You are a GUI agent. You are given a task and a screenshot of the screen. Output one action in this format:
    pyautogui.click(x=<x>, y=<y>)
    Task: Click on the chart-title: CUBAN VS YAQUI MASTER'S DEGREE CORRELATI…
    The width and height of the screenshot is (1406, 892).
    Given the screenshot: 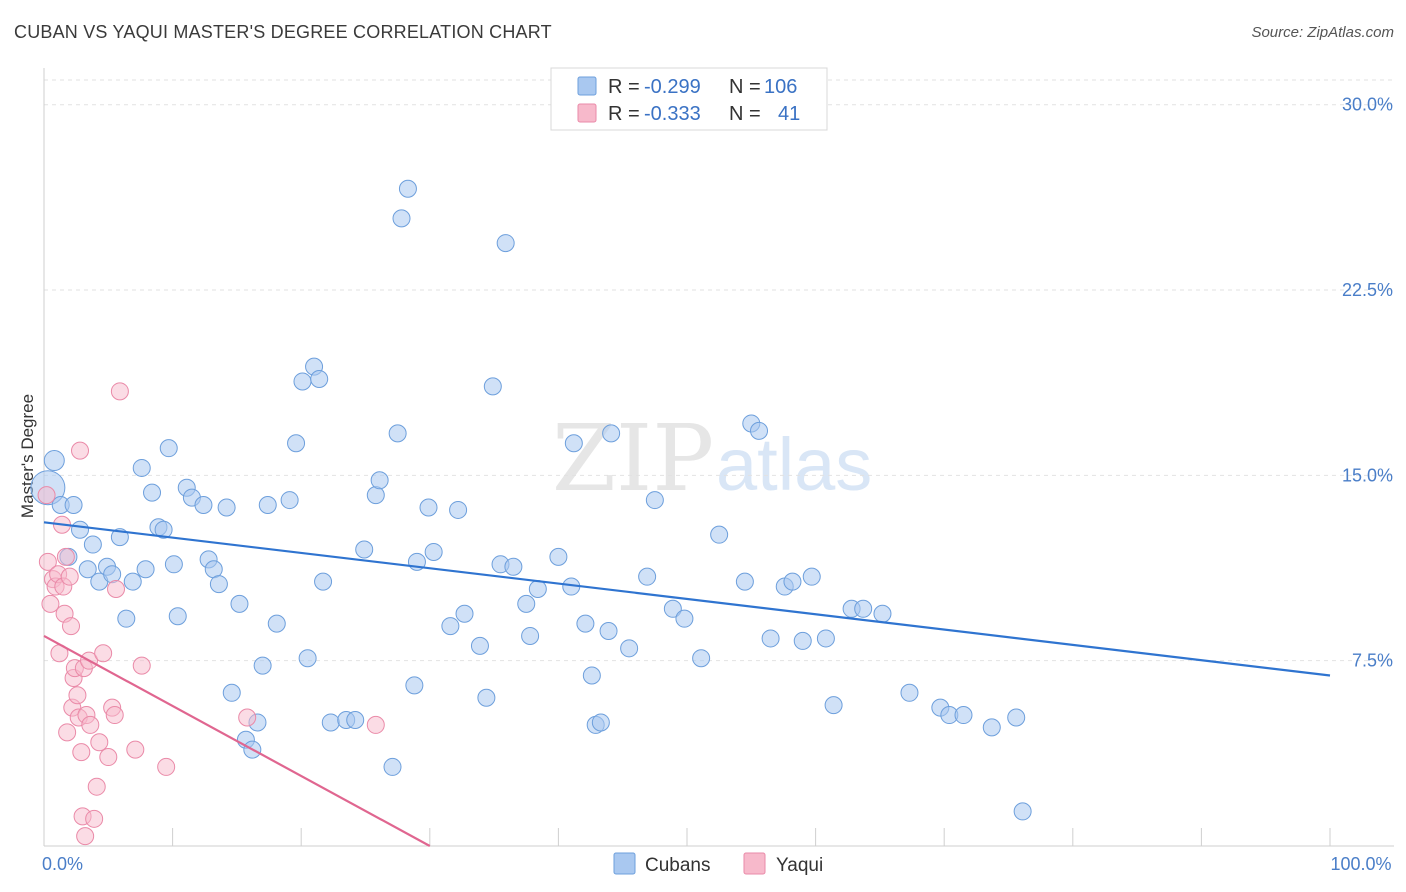 What is the action you would take?
    pyautogui.click(x=283, y=32)
    